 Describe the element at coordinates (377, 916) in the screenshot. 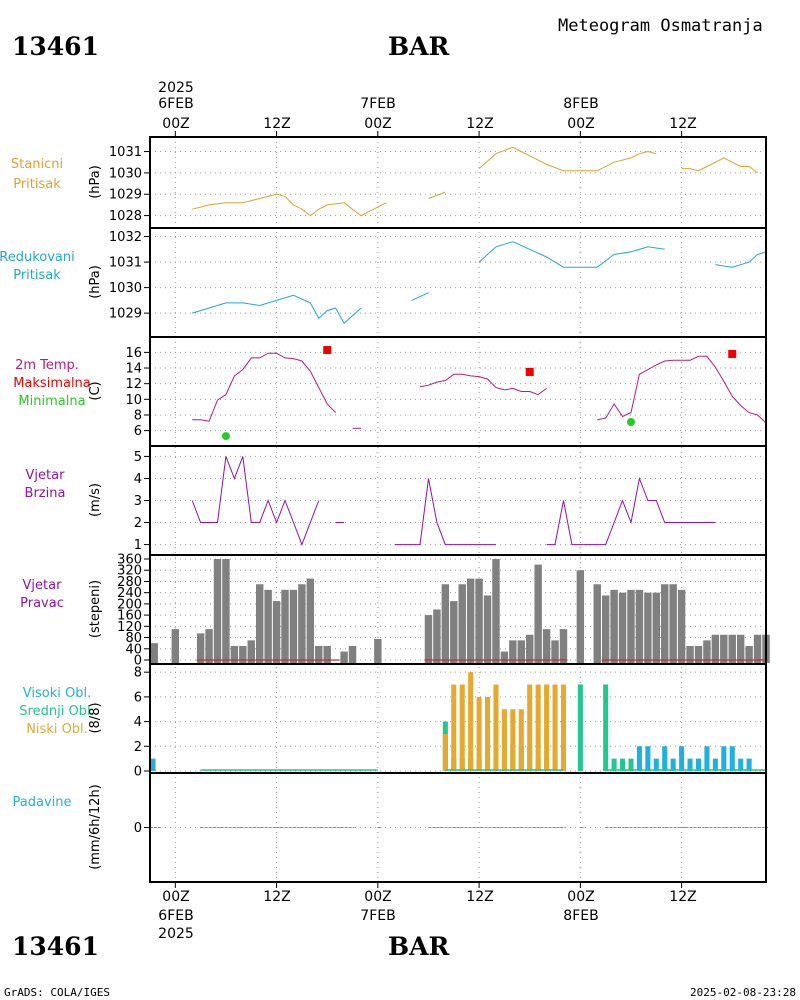

I see `date-label-bottom-2: 7FEB` at that location.